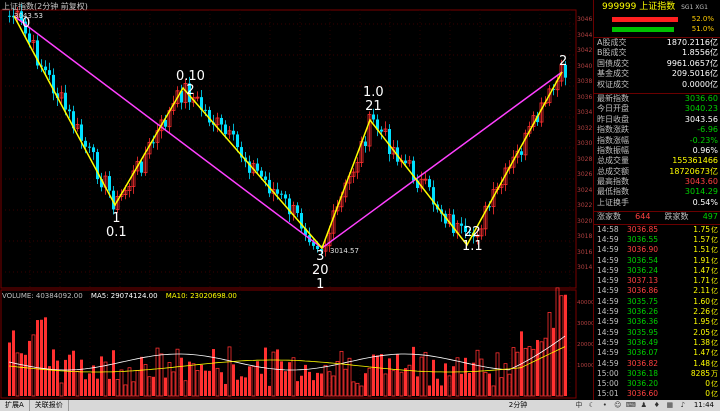 The width and height of the screenshot is (720, 411). Describe the element at coordinates (613, 150) in the screenshot. I see `quote-row-5-label: 指数振幅` at that location.